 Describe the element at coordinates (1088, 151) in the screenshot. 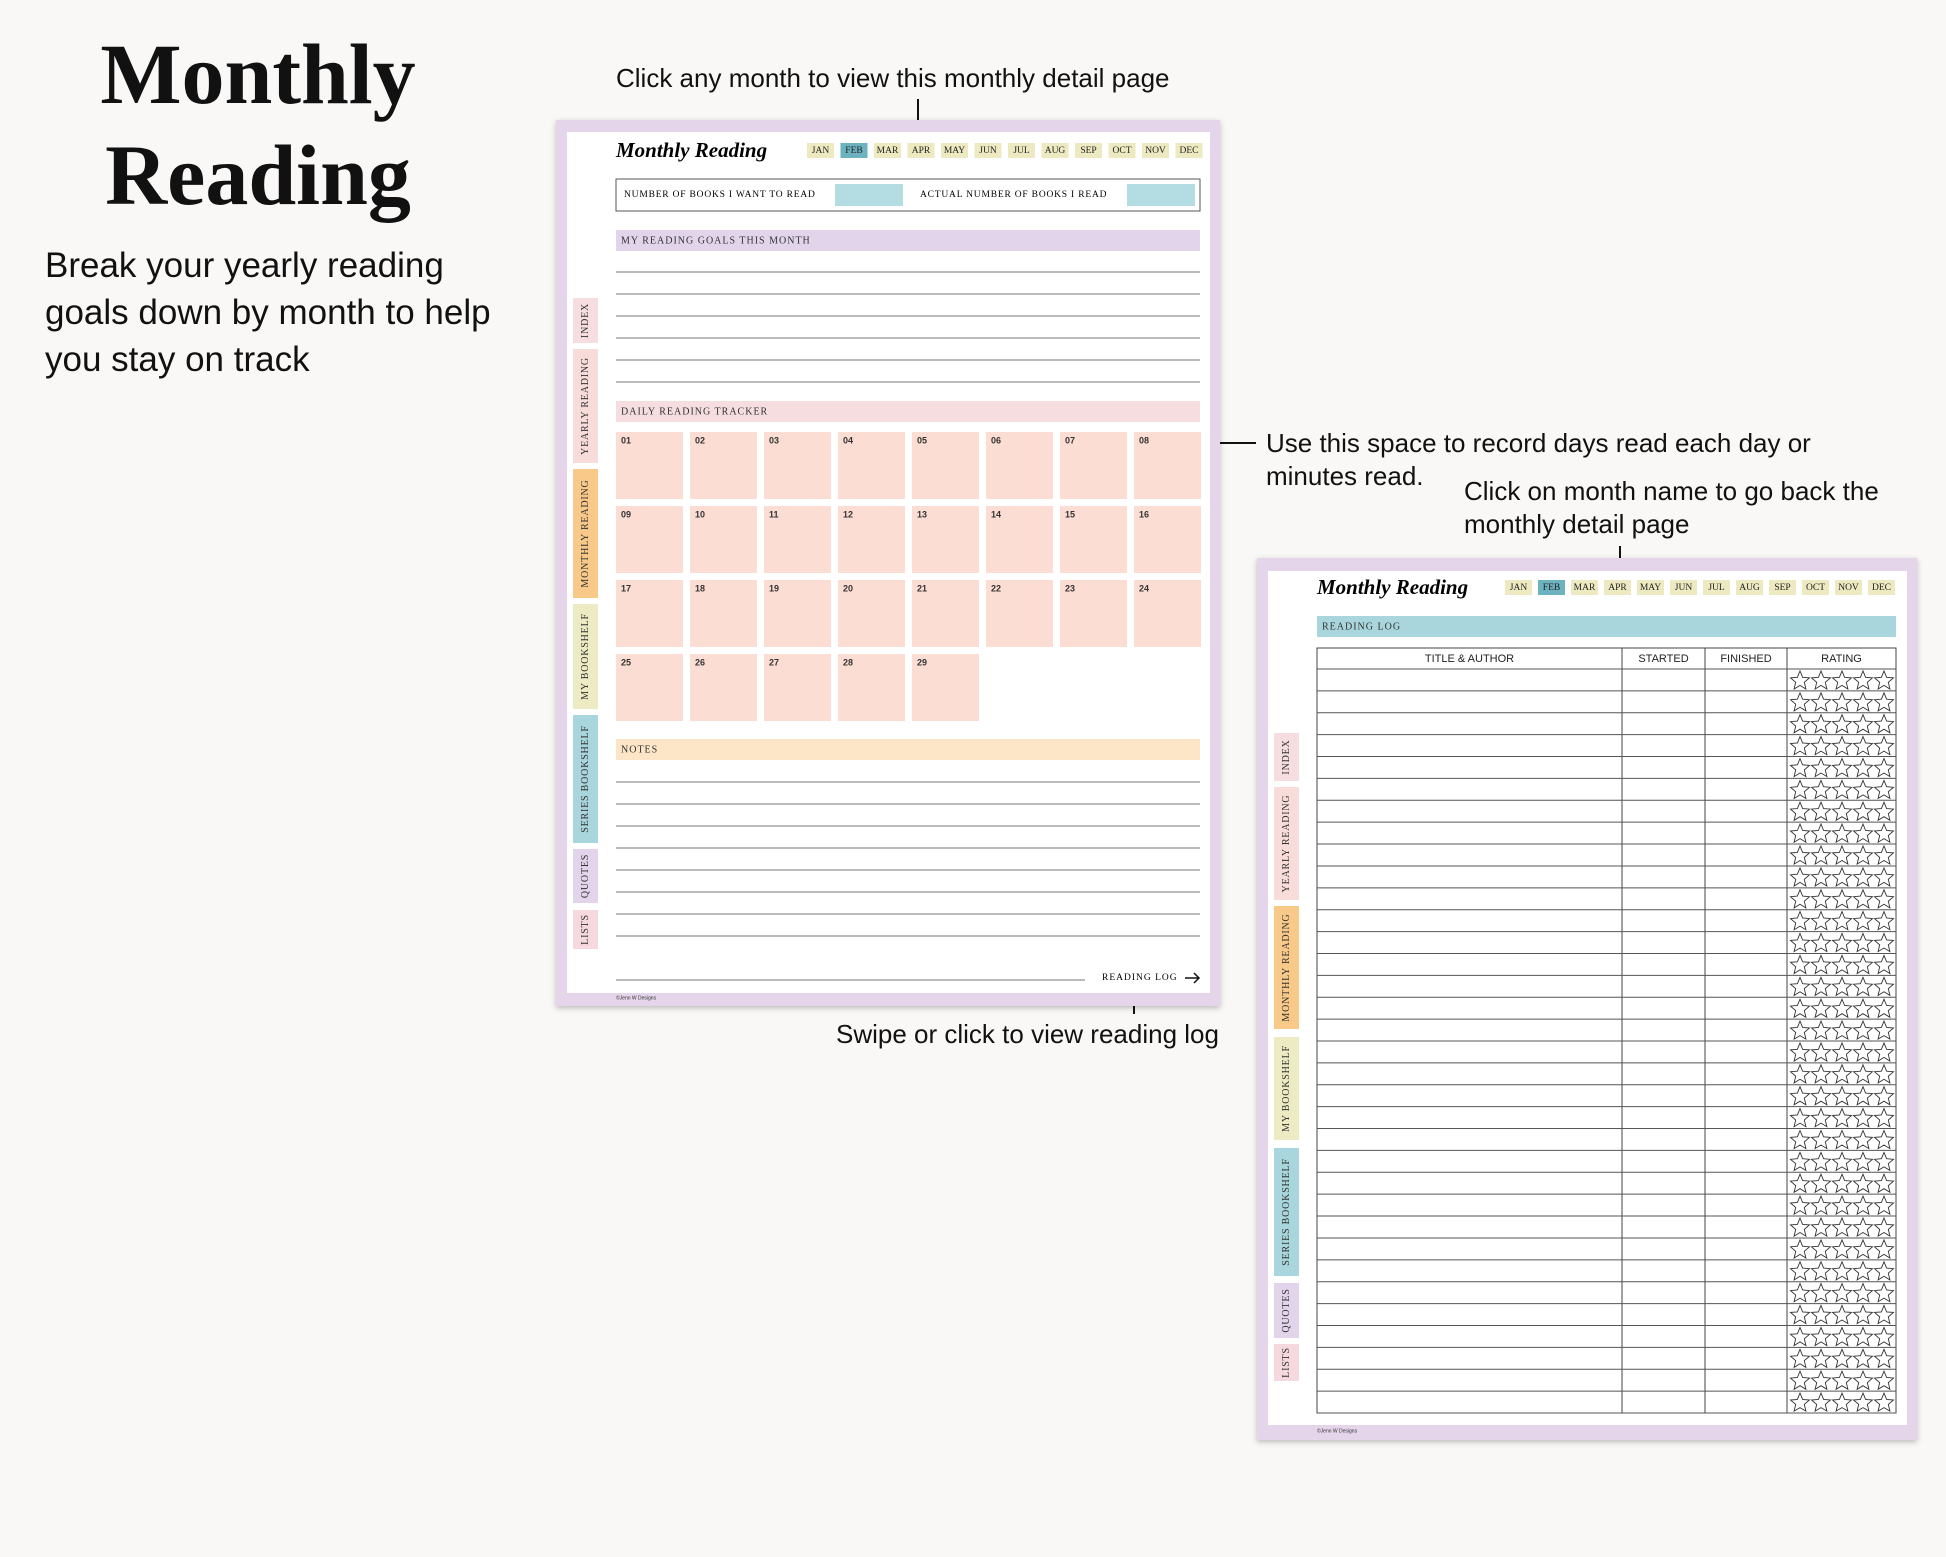

I see `month-tab-label: SEP` at that location.